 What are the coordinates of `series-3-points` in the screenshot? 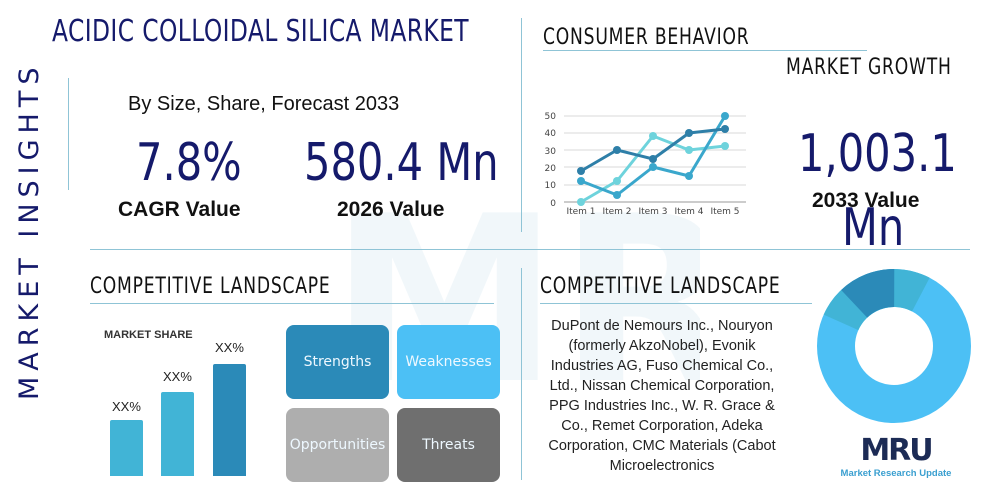 It's located at (653, 169).